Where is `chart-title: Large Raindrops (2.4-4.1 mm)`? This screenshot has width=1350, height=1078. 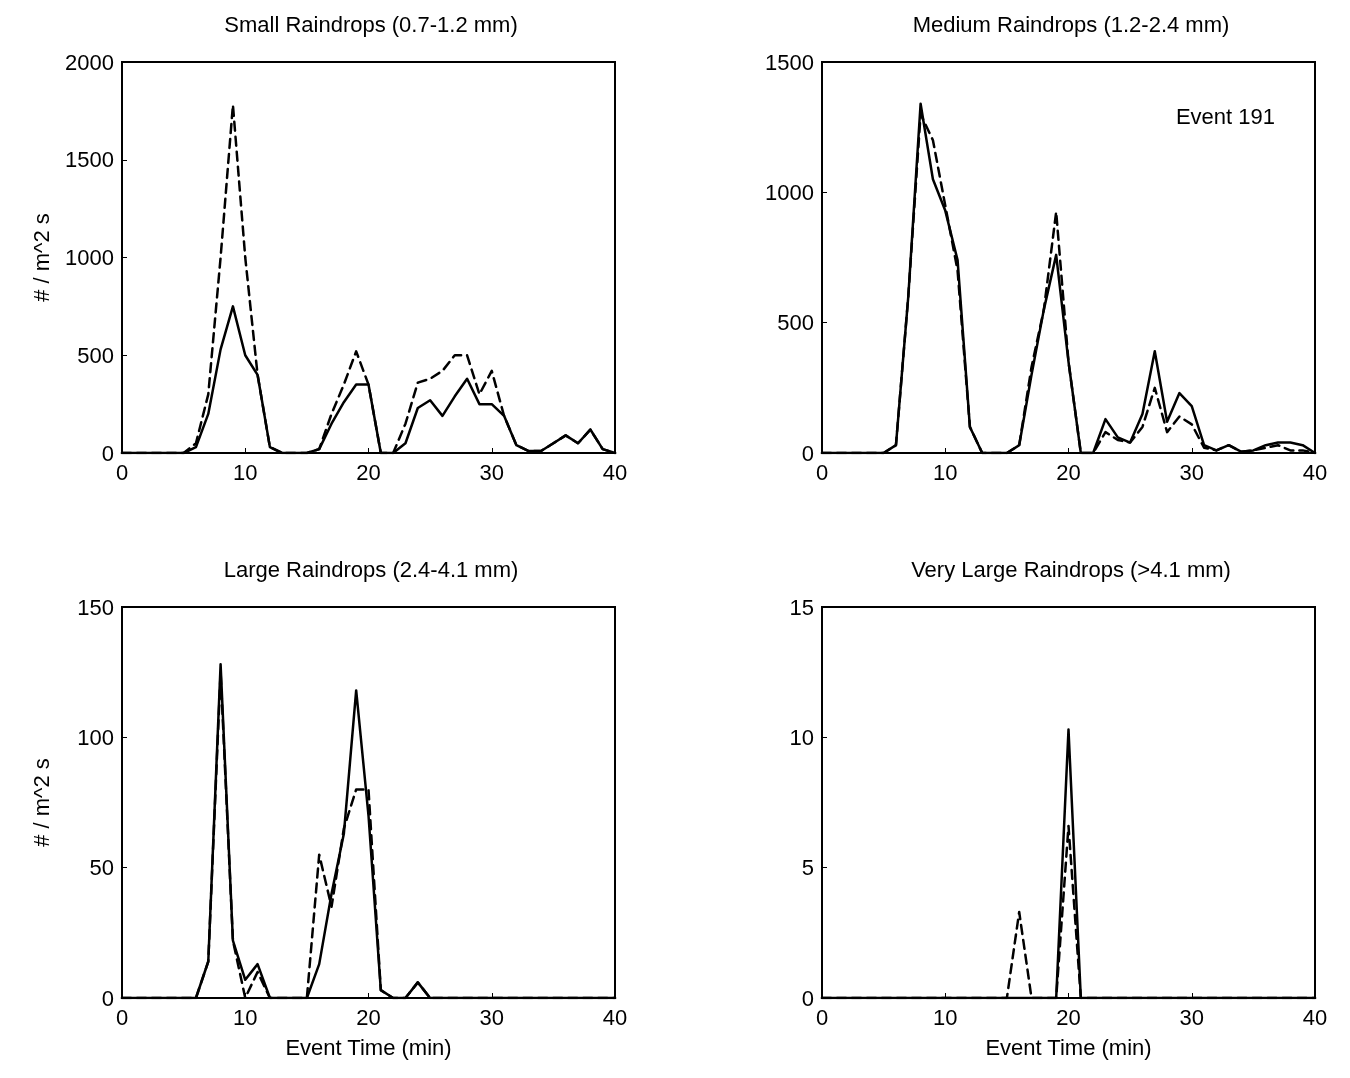 chart-title: Large Raindrops (2.4-4.1 mm) is located at coordinates (371, 569).